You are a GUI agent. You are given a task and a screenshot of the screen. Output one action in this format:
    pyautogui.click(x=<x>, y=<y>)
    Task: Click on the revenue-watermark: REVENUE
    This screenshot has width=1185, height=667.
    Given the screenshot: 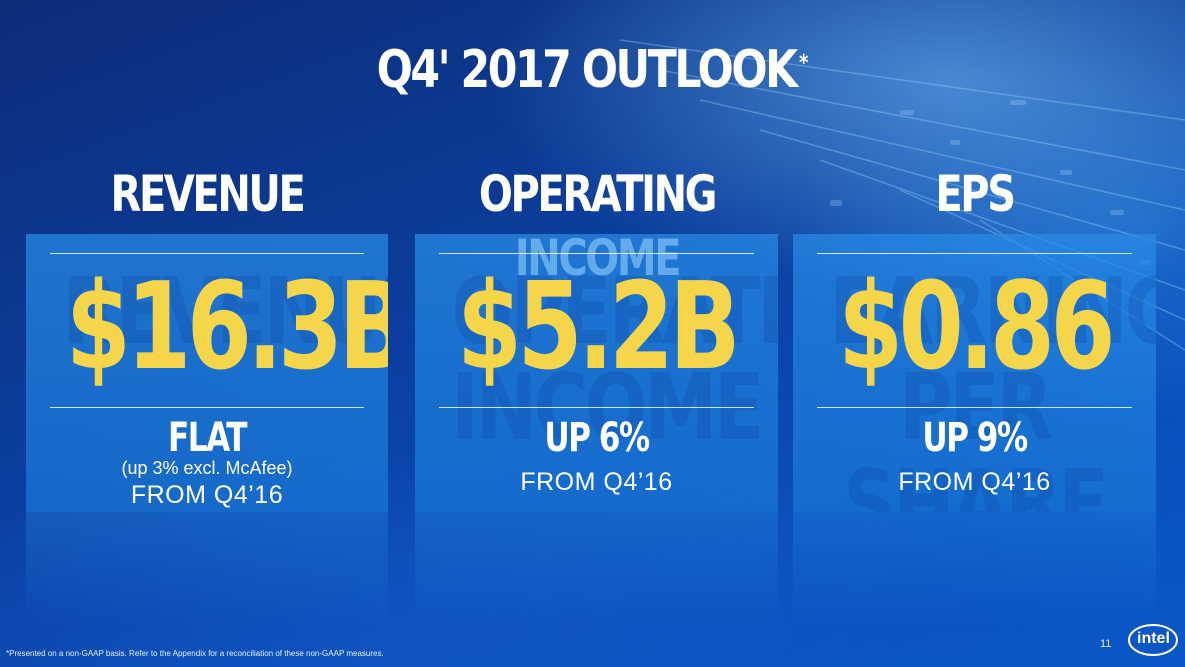 What is the action you would take?
    pyautogui.click(x=225, y=311)
    